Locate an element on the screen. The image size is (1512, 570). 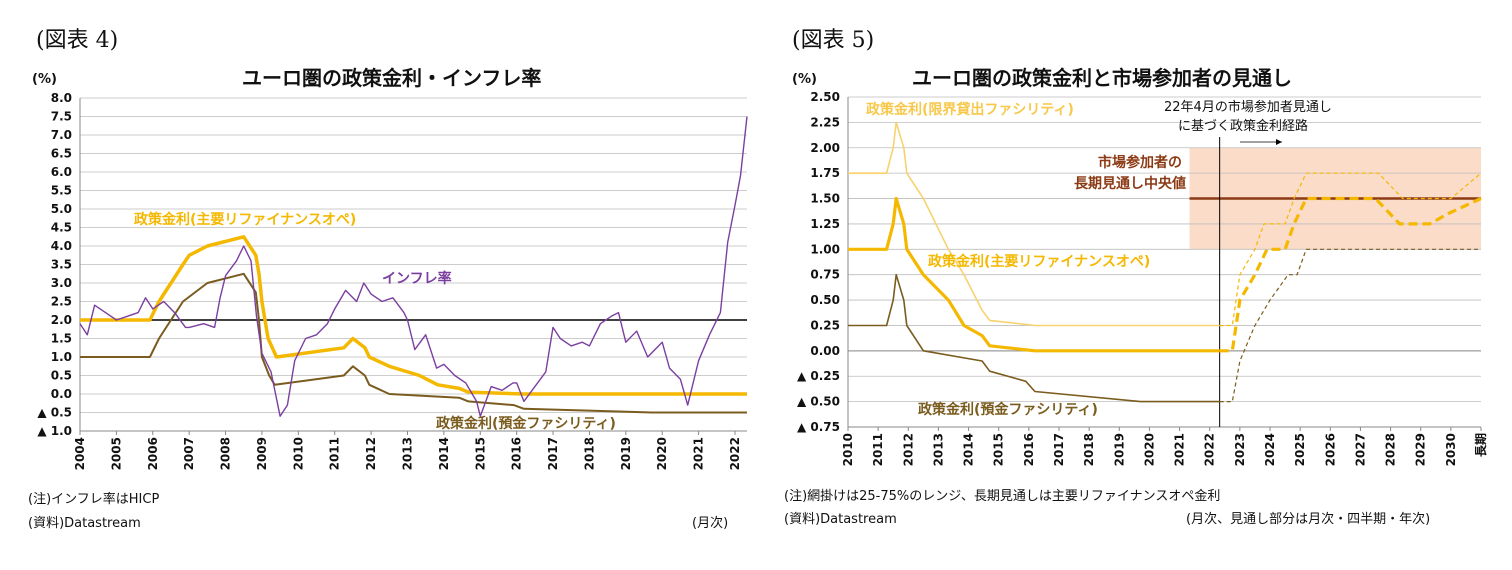
right-x-tick-label: 2029 is located at coordinates (1421, 449).